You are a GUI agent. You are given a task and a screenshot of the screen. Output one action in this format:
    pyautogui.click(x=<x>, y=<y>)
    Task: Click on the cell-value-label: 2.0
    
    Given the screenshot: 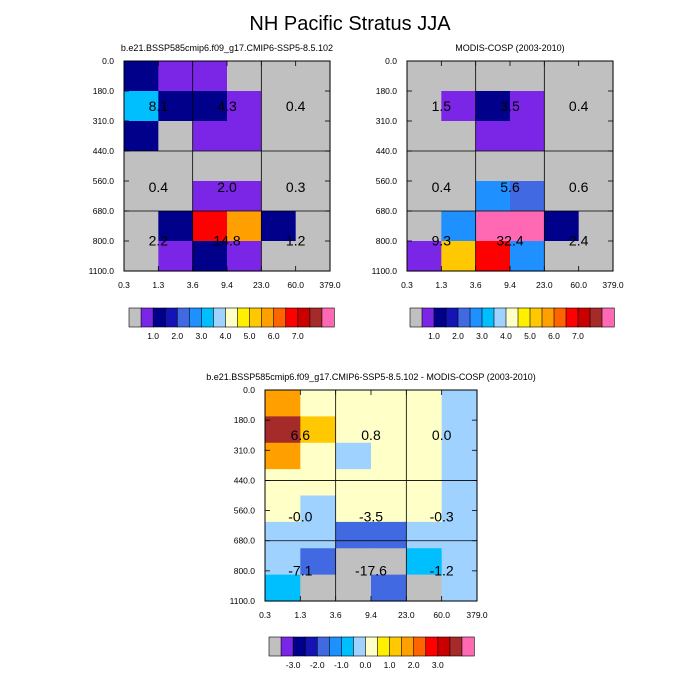 What is the action you would take?
    pyautogui.click(x=227, y=187)
    